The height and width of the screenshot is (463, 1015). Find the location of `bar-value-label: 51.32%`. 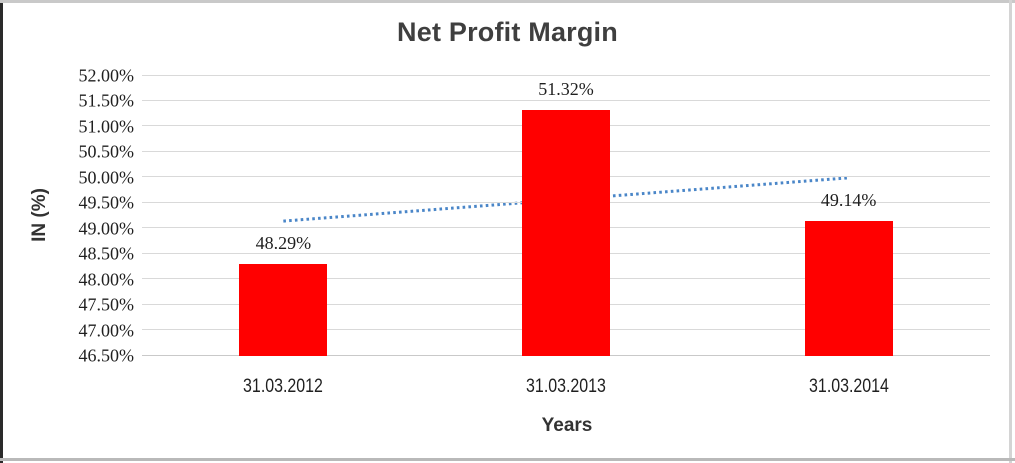

bar-value-label: 51.32% is located at coordinates (566, 88).